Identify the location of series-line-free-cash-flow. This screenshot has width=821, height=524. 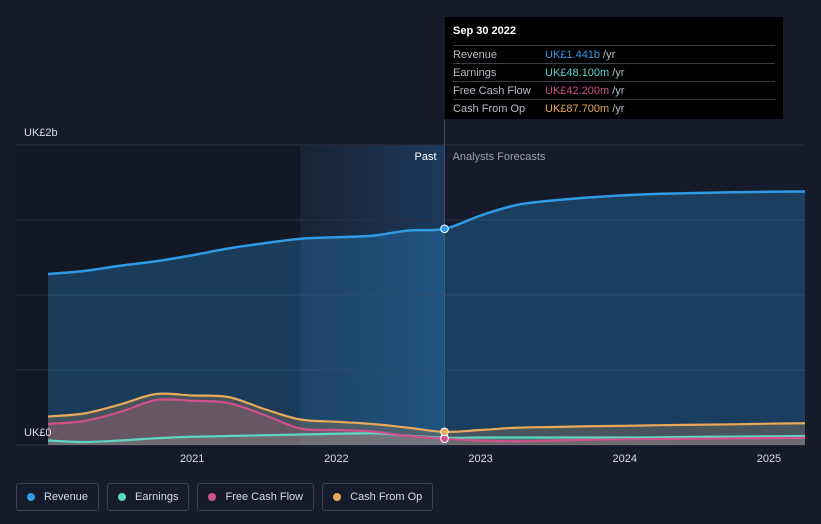
(426, 420).